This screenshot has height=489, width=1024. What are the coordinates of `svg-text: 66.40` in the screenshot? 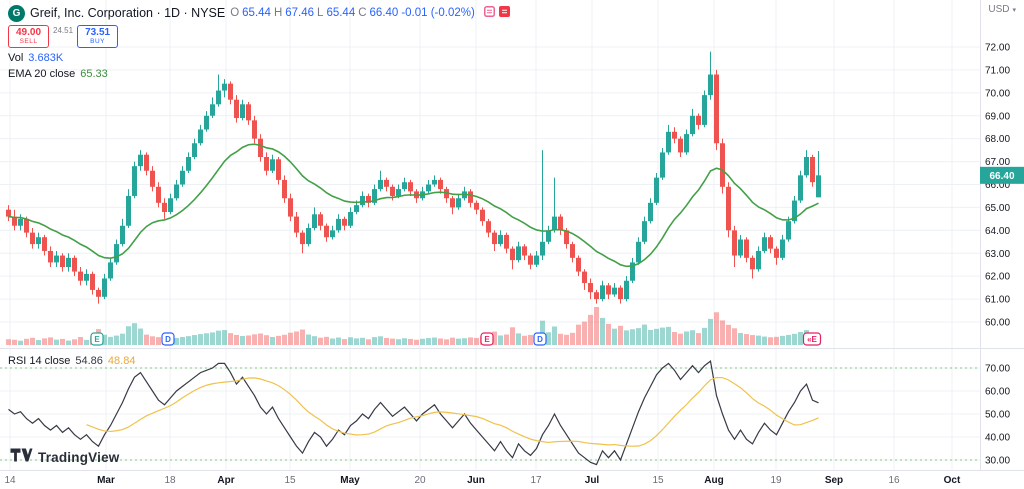 It's located at (1001, 176).